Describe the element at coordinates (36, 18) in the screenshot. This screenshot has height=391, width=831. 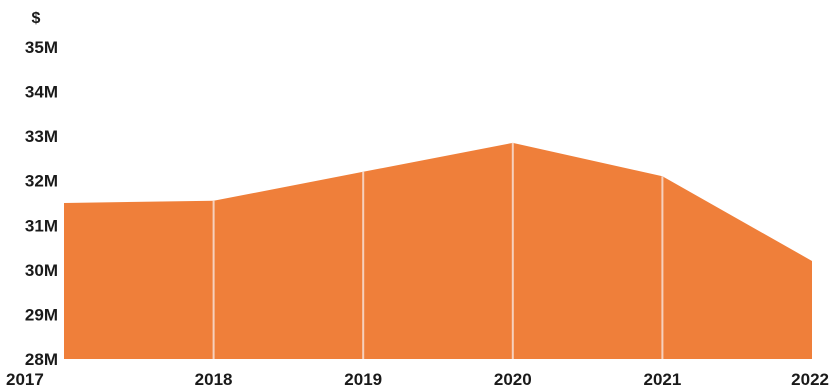
I see `y-axis-unit-label: $` at that location.